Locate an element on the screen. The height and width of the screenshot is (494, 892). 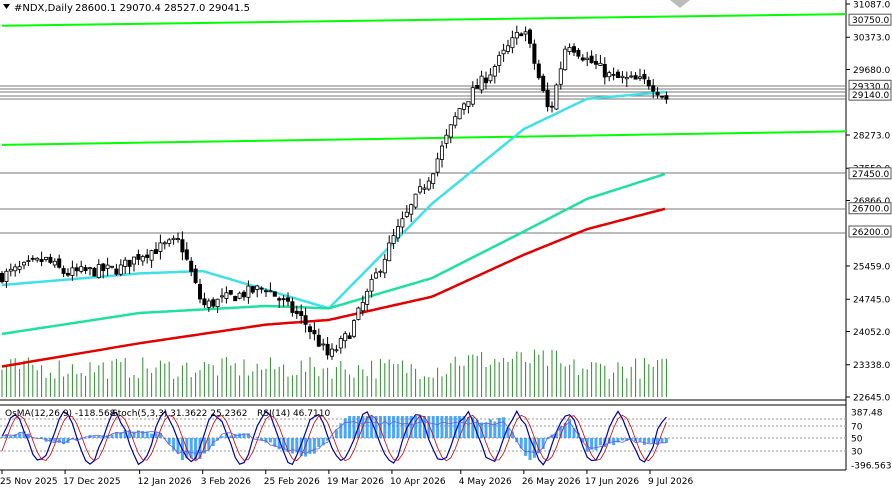
stoch-main-line is located at coordinates (334, 437).